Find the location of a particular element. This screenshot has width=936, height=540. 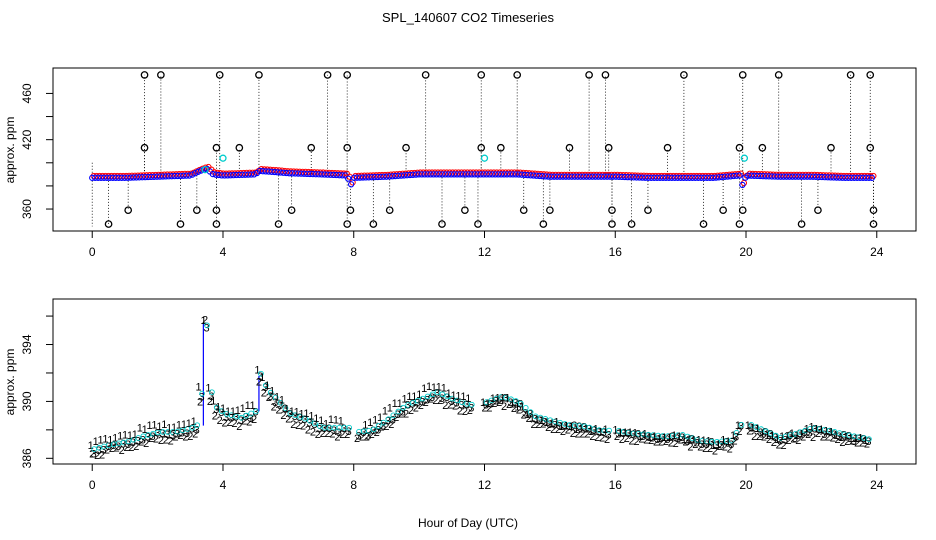

bottom-x-tick-label-4: 16 is located at coordinates (616, 485).